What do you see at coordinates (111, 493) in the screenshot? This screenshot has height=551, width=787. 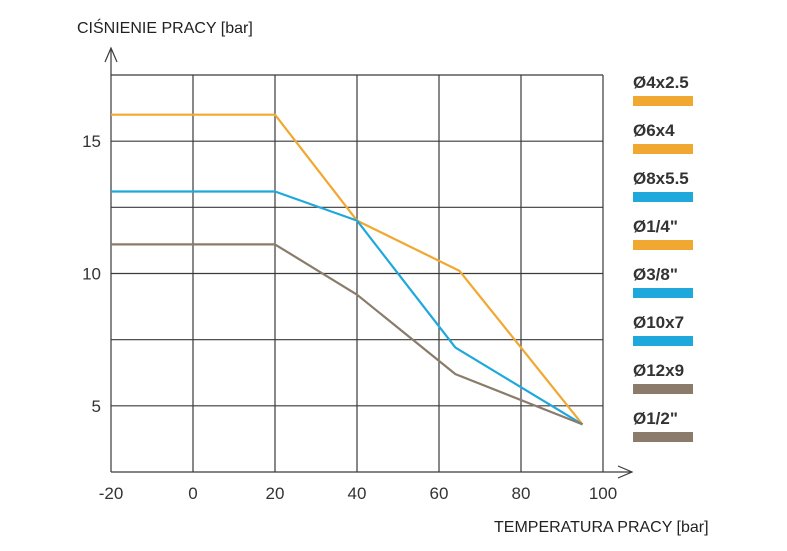 I see `x-tick-label: -20` at bounding box center [111, 493].